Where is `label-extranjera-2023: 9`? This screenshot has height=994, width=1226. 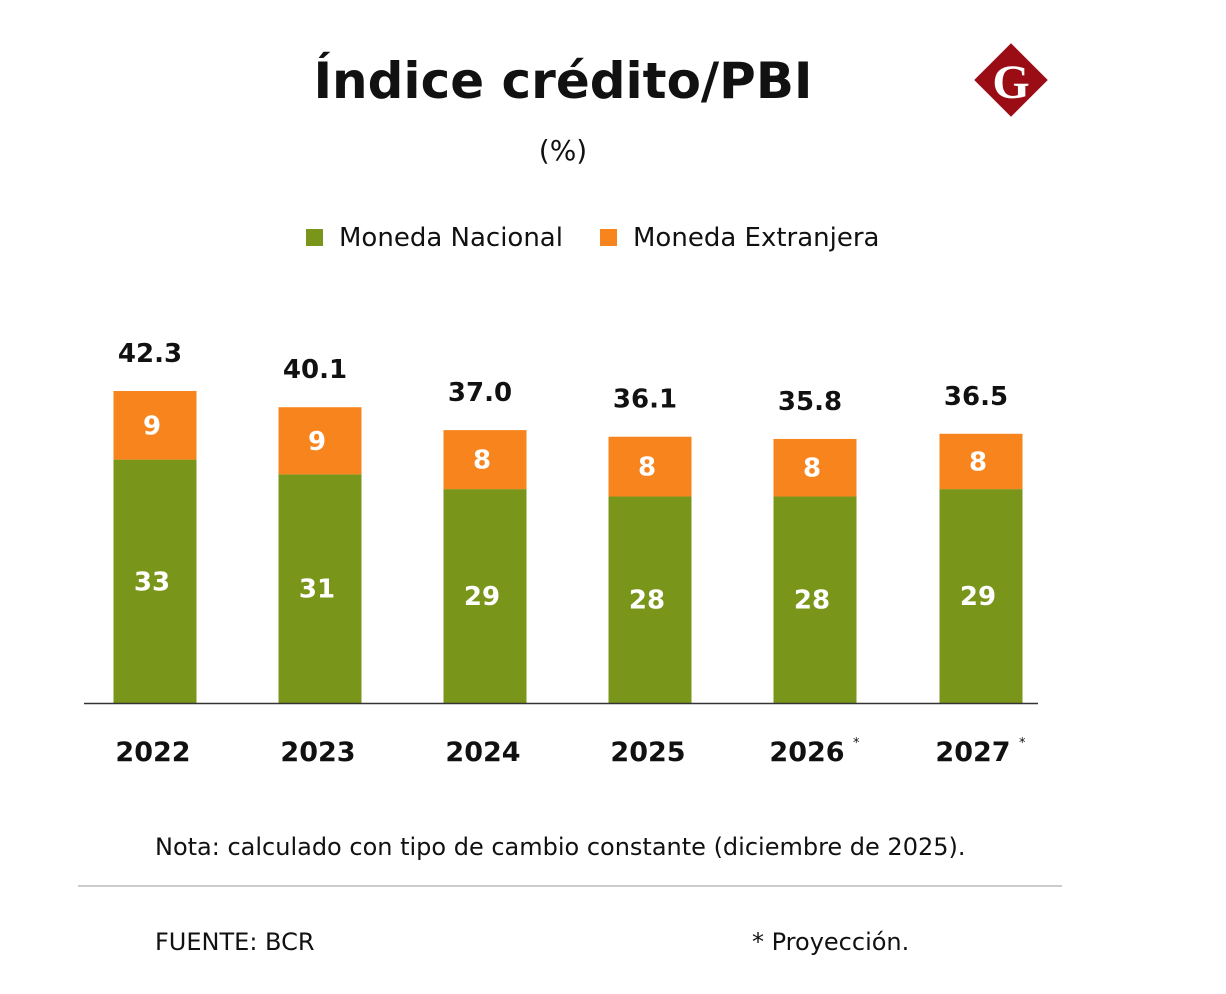
label-extranjera-2023: 9 is located at coordinates (317, 442).